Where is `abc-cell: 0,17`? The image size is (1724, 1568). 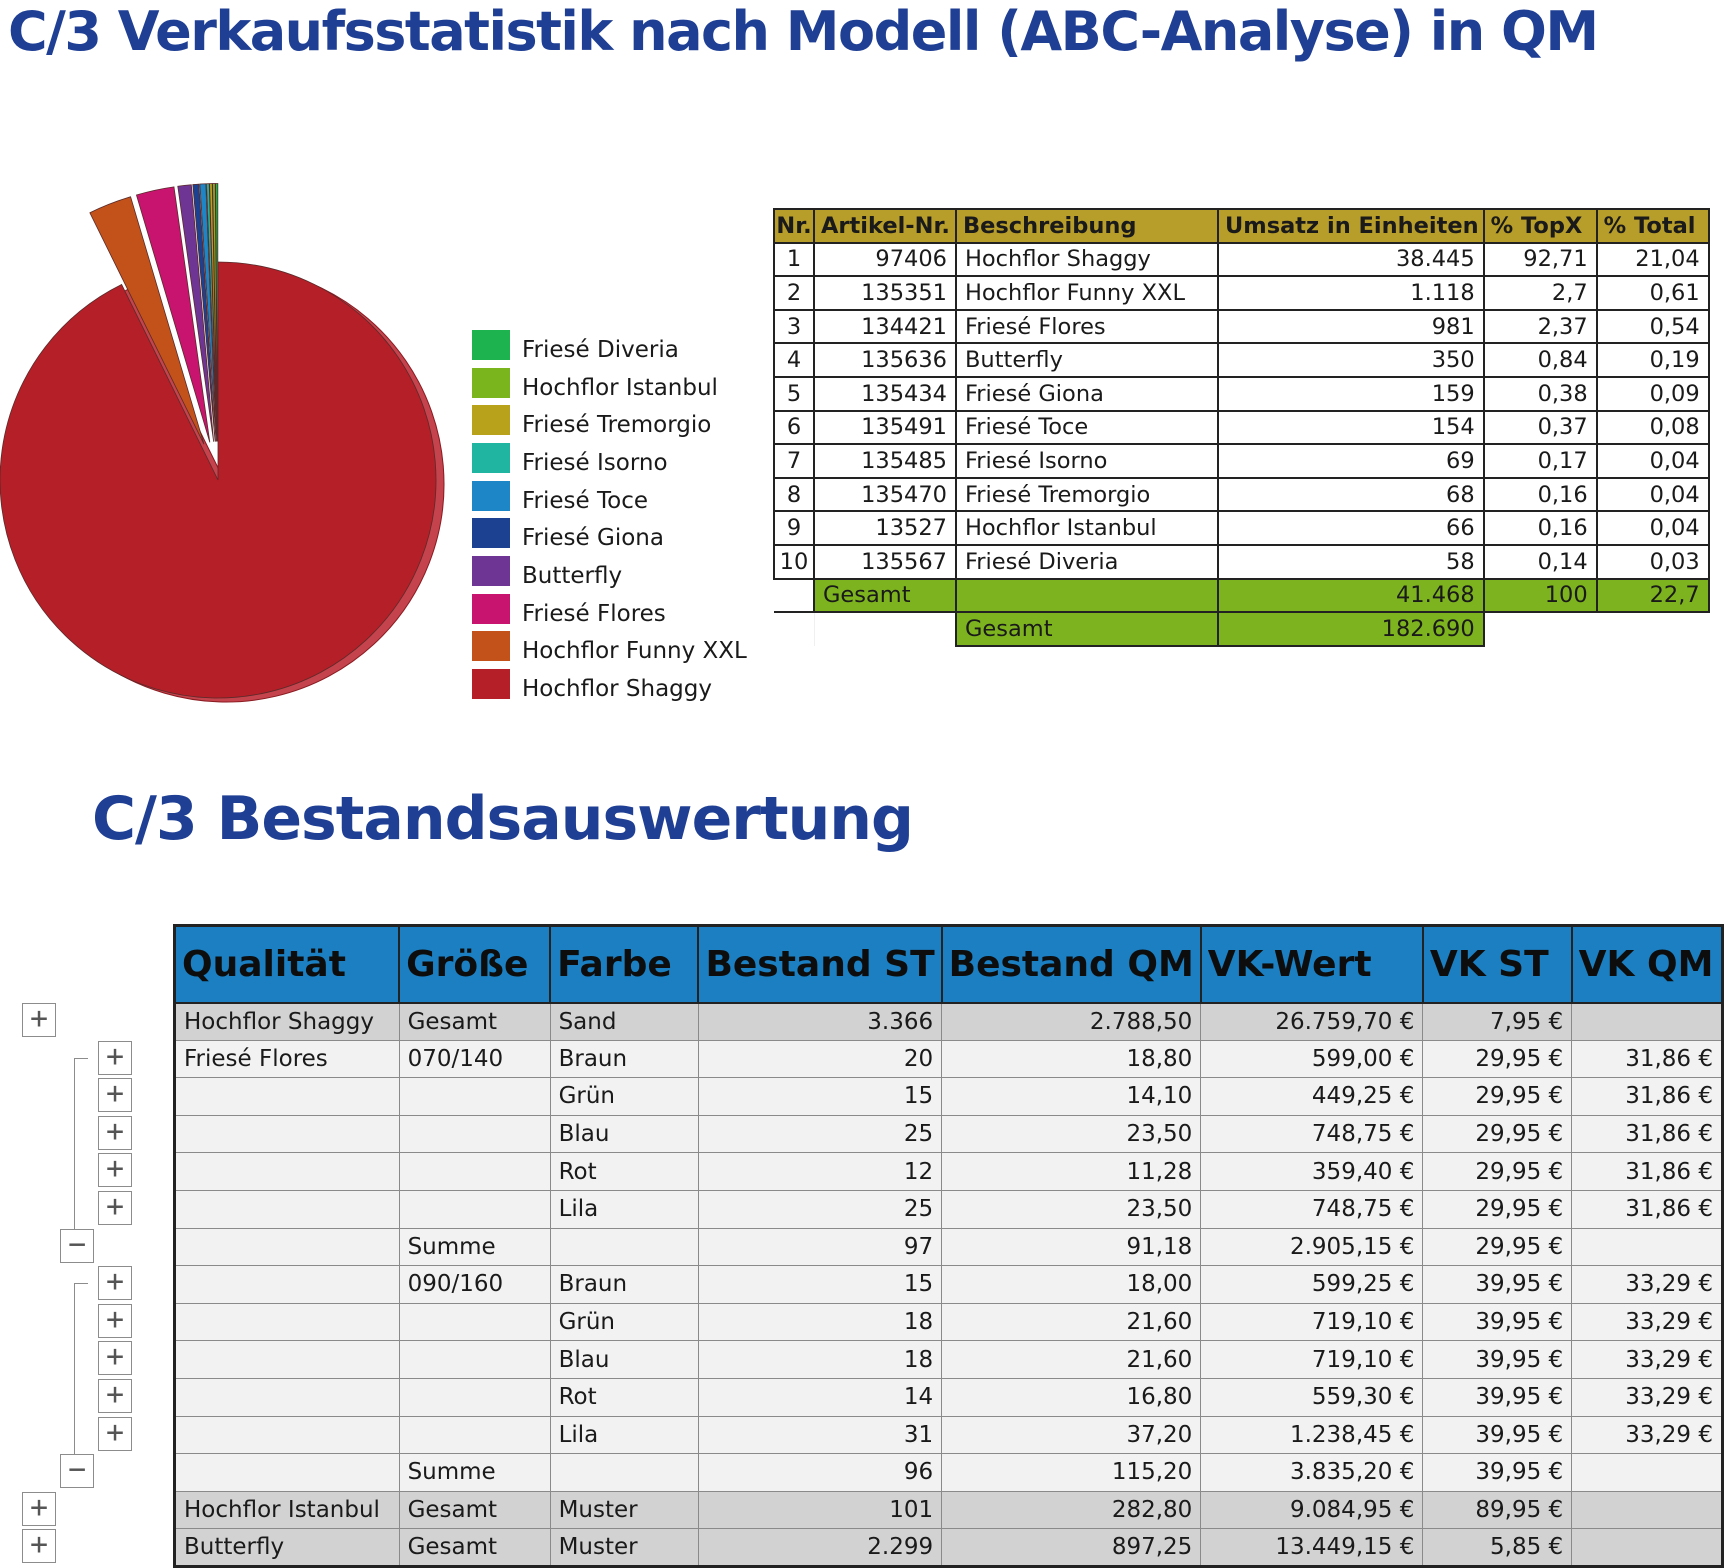
abc-cell: 0,17 is located at coordinates (1540, 461).